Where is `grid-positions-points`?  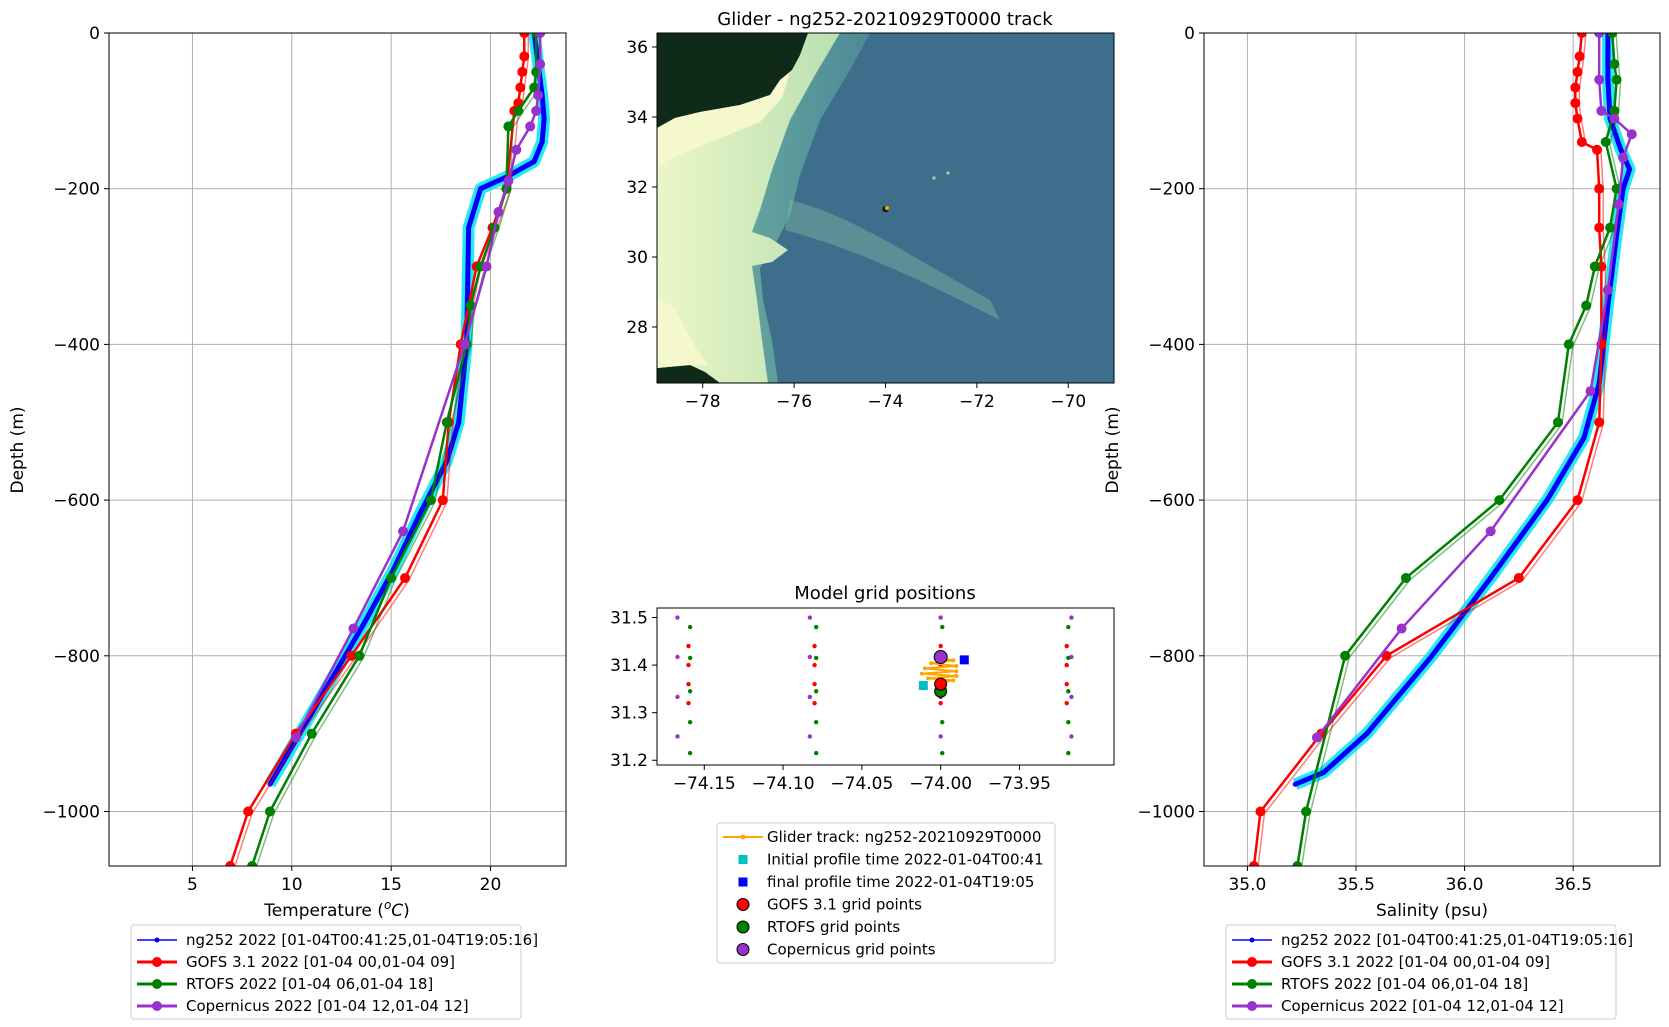 grid-positions-points is located at coordinates (874, 685).